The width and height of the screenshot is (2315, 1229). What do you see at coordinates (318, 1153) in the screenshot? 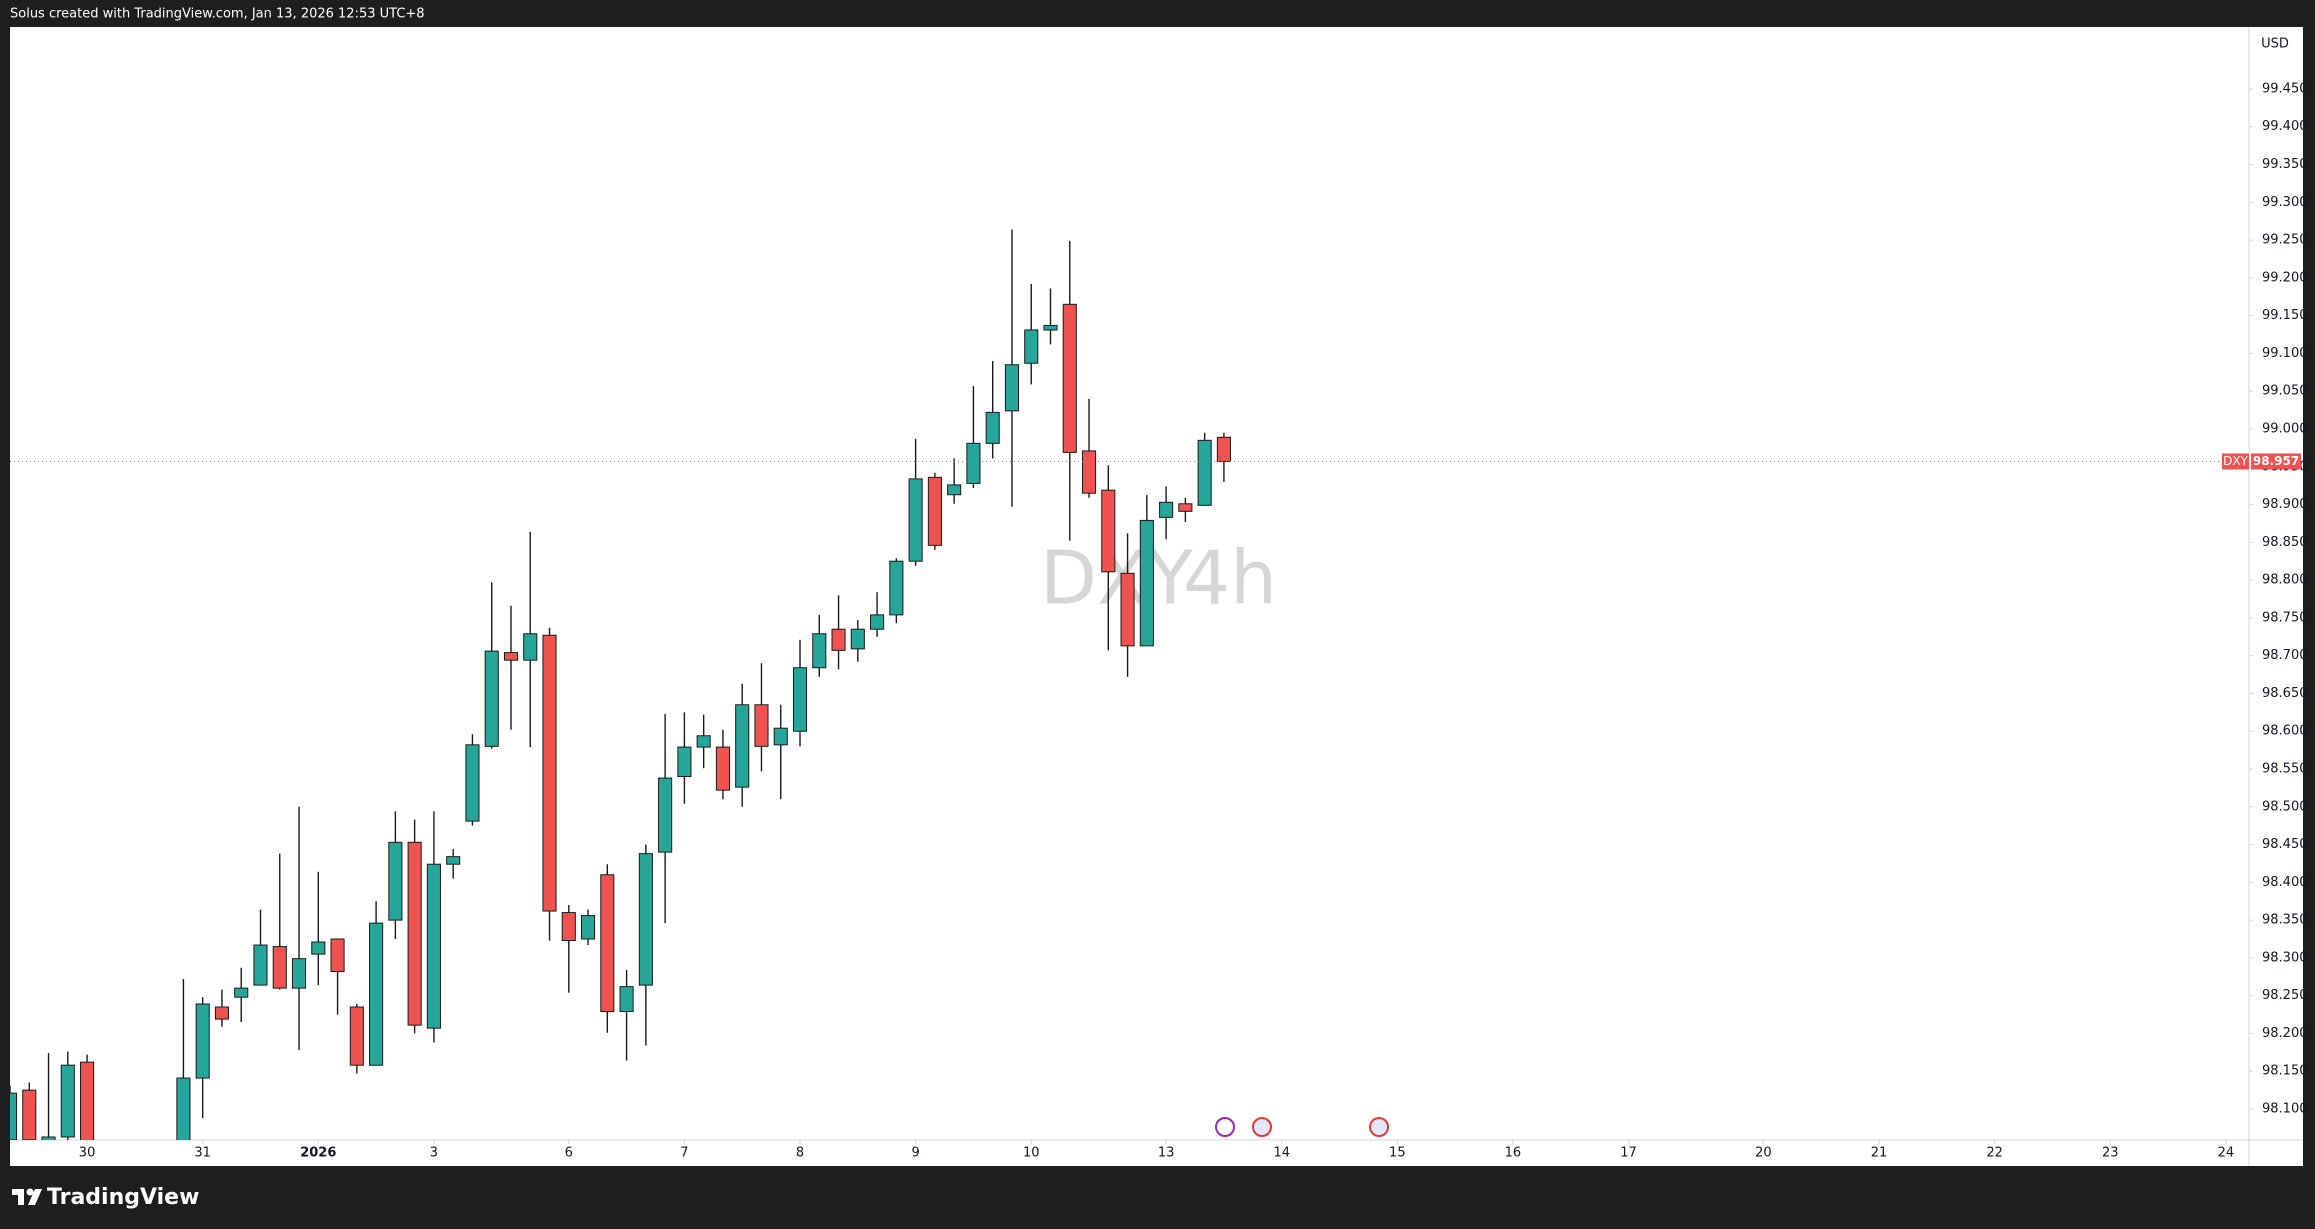
I see `x-tick-label: 2026` at bounding box center [318, 1153].